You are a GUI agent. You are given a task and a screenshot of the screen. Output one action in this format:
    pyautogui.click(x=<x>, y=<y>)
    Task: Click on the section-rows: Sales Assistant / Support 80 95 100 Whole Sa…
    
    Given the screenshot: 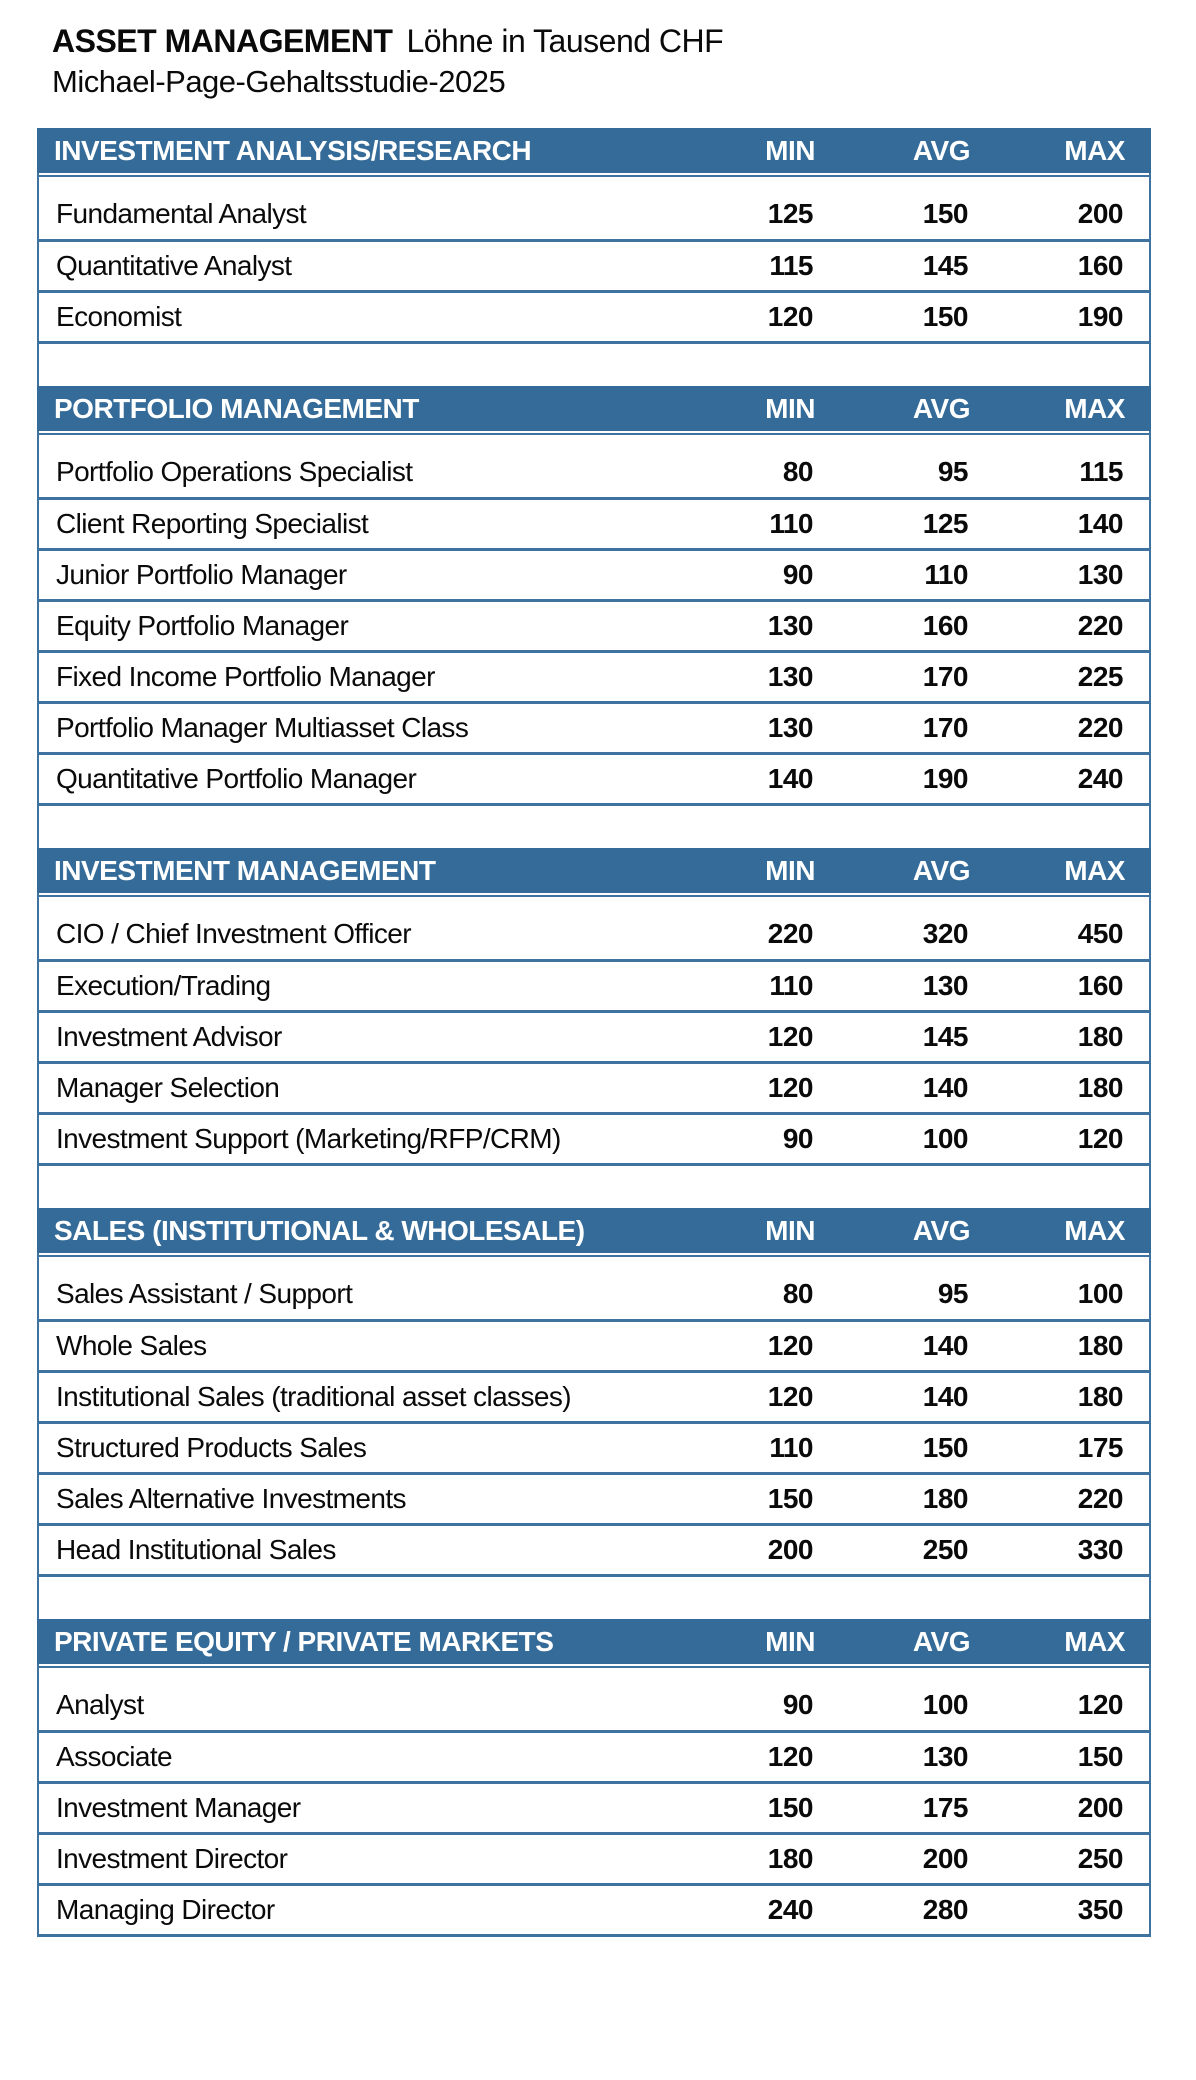 What is the action you would take?
    pyautogui.click(x=594, y=1416)
    